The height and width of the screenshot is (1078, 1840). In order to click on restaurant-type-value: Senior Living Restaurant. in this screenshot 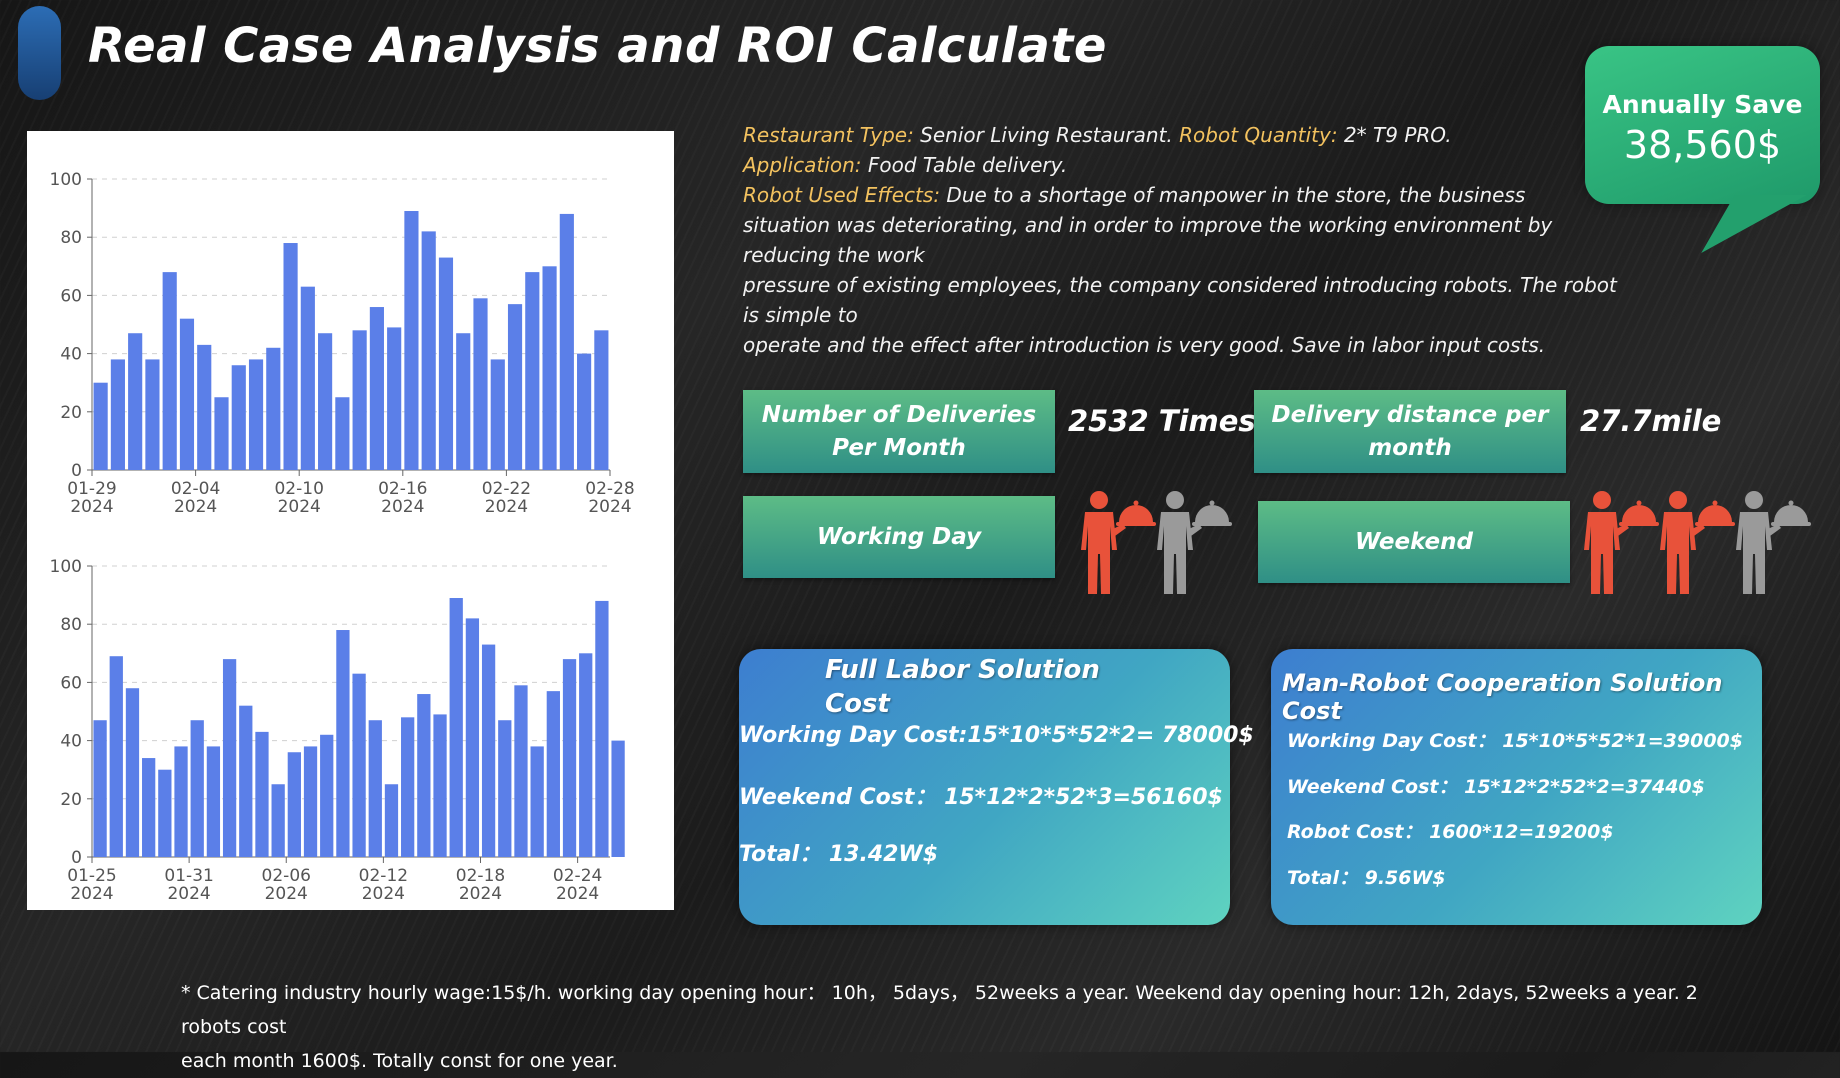, I will do `click(1046, 135)`.